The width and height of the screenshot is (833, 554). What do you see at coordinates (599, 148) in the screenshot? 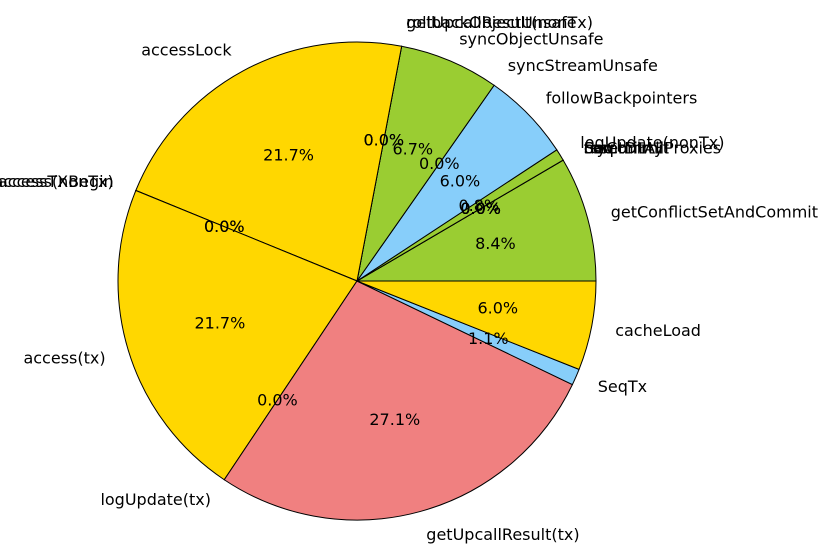
I see `slice-label: Seq` at bounding box center [599, 148].